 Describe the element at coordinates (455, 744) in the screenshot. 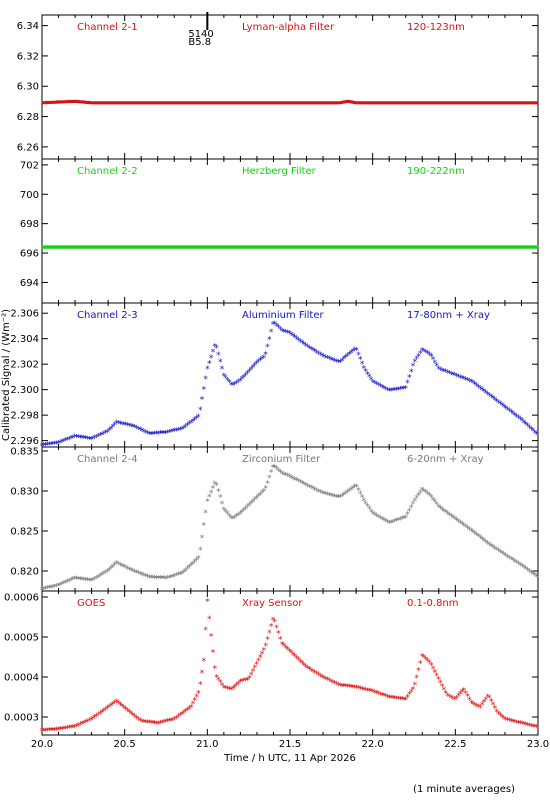

I see `x-tick-label: 22.5` at that location.